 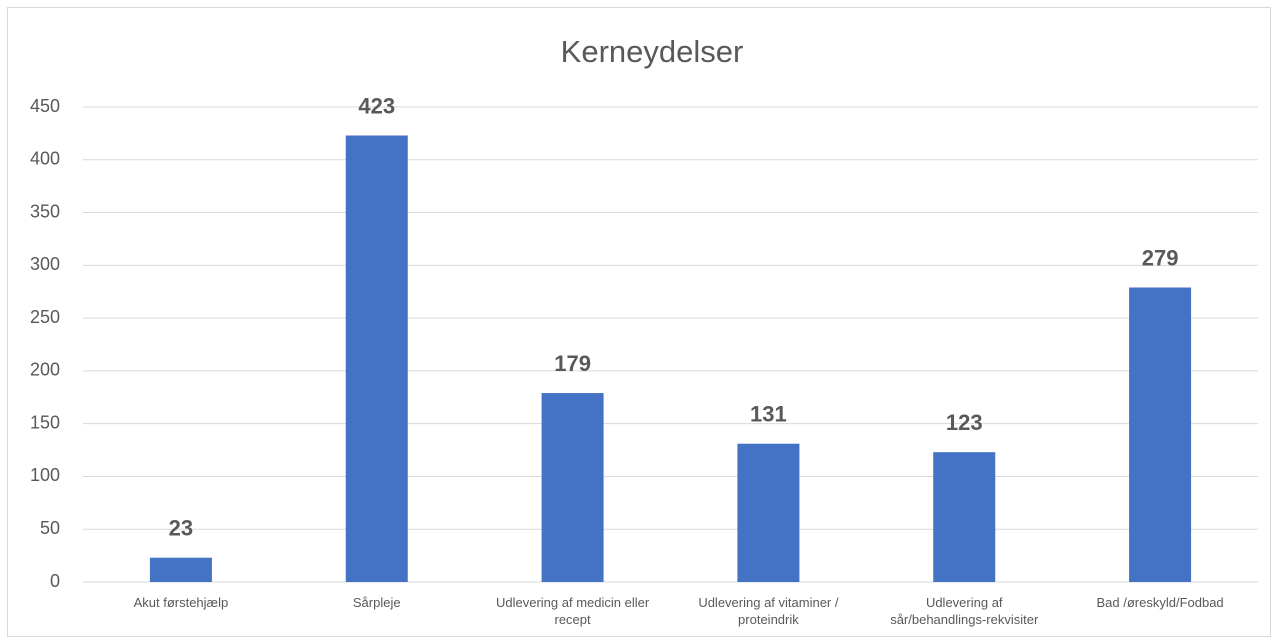 What do you see at coordinates (45, 159) in the screenshot?
I see `y-tick-label: 400` at bounding box center [45, 159].